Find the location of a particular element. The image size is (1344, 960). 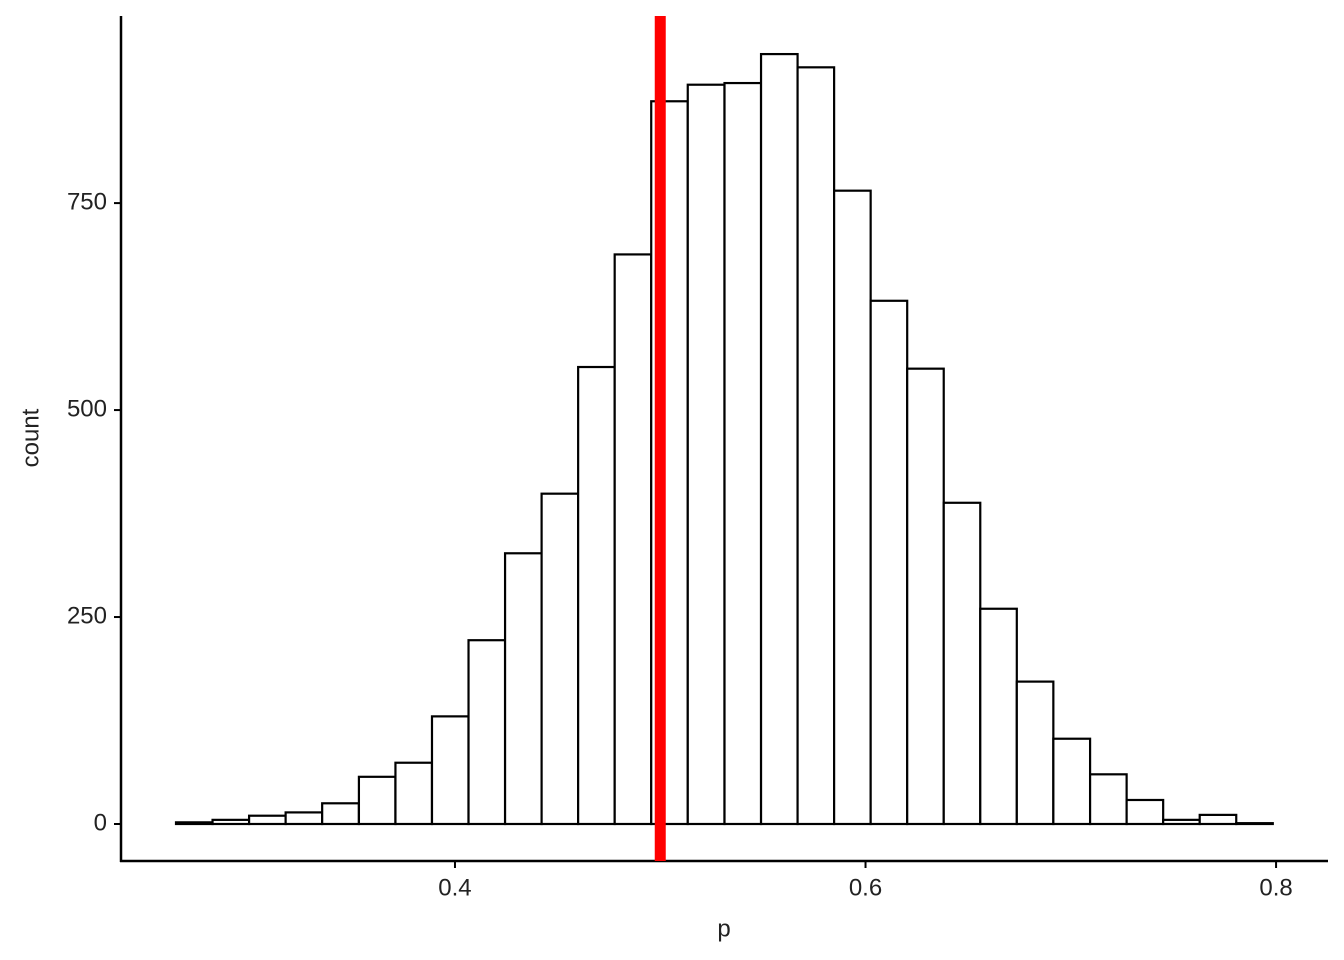

x-axis-label: p is located at coordinates (723, 928).